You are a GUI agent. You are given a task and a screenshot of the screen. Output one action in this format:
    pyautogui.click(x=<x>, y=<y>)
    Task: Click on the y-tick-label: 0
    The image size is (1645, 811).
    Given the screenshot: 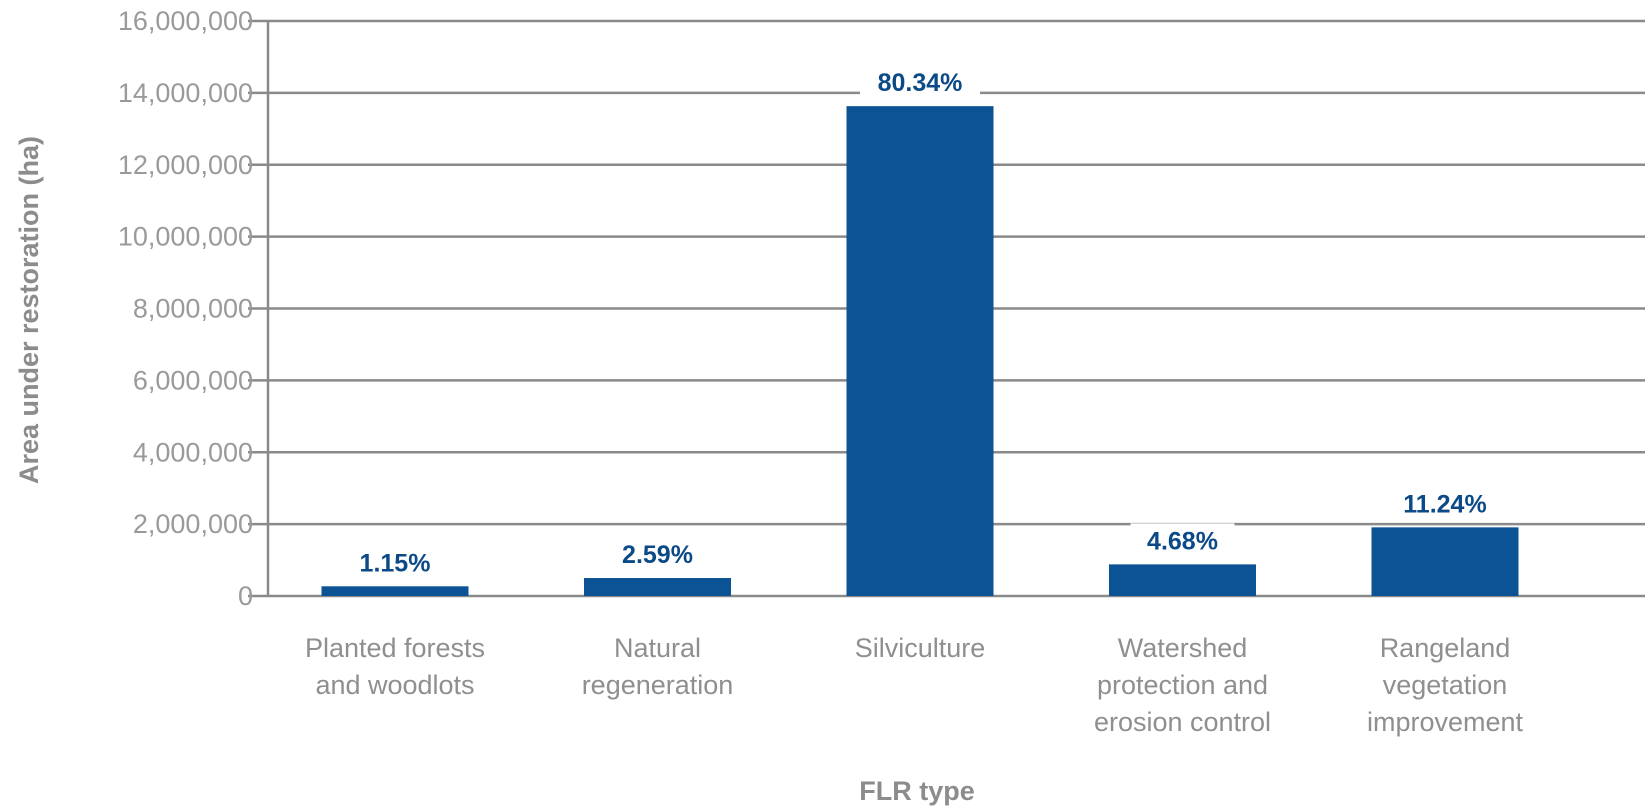 What is the action you would take?
    pyautogui.click(x=245, y=596)
    